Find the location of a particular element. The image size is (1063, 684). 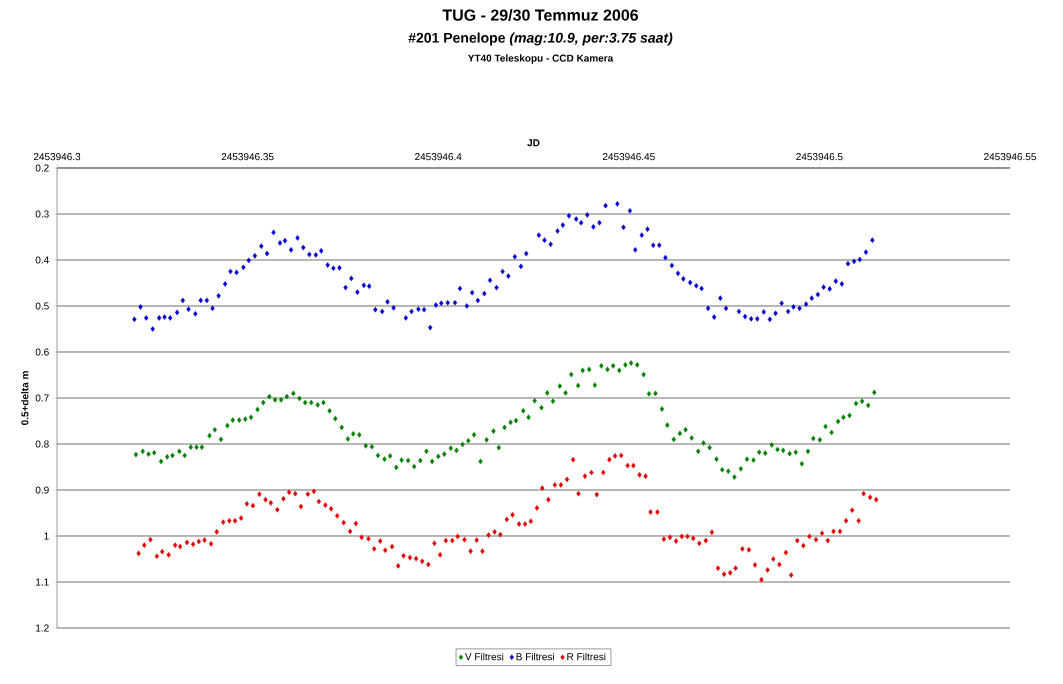

y-tick-label: 0.7 is located at coordinates (42, 398).